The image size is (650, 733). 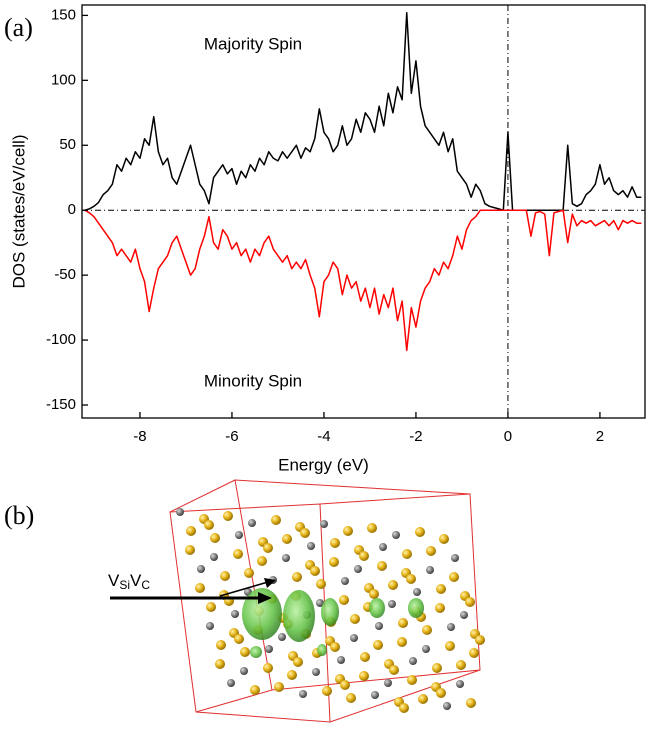 What do you see at coordinates (67, 144) in the screenshot?
I see `y-tick-label: 50` at bounding box center [67, 144].